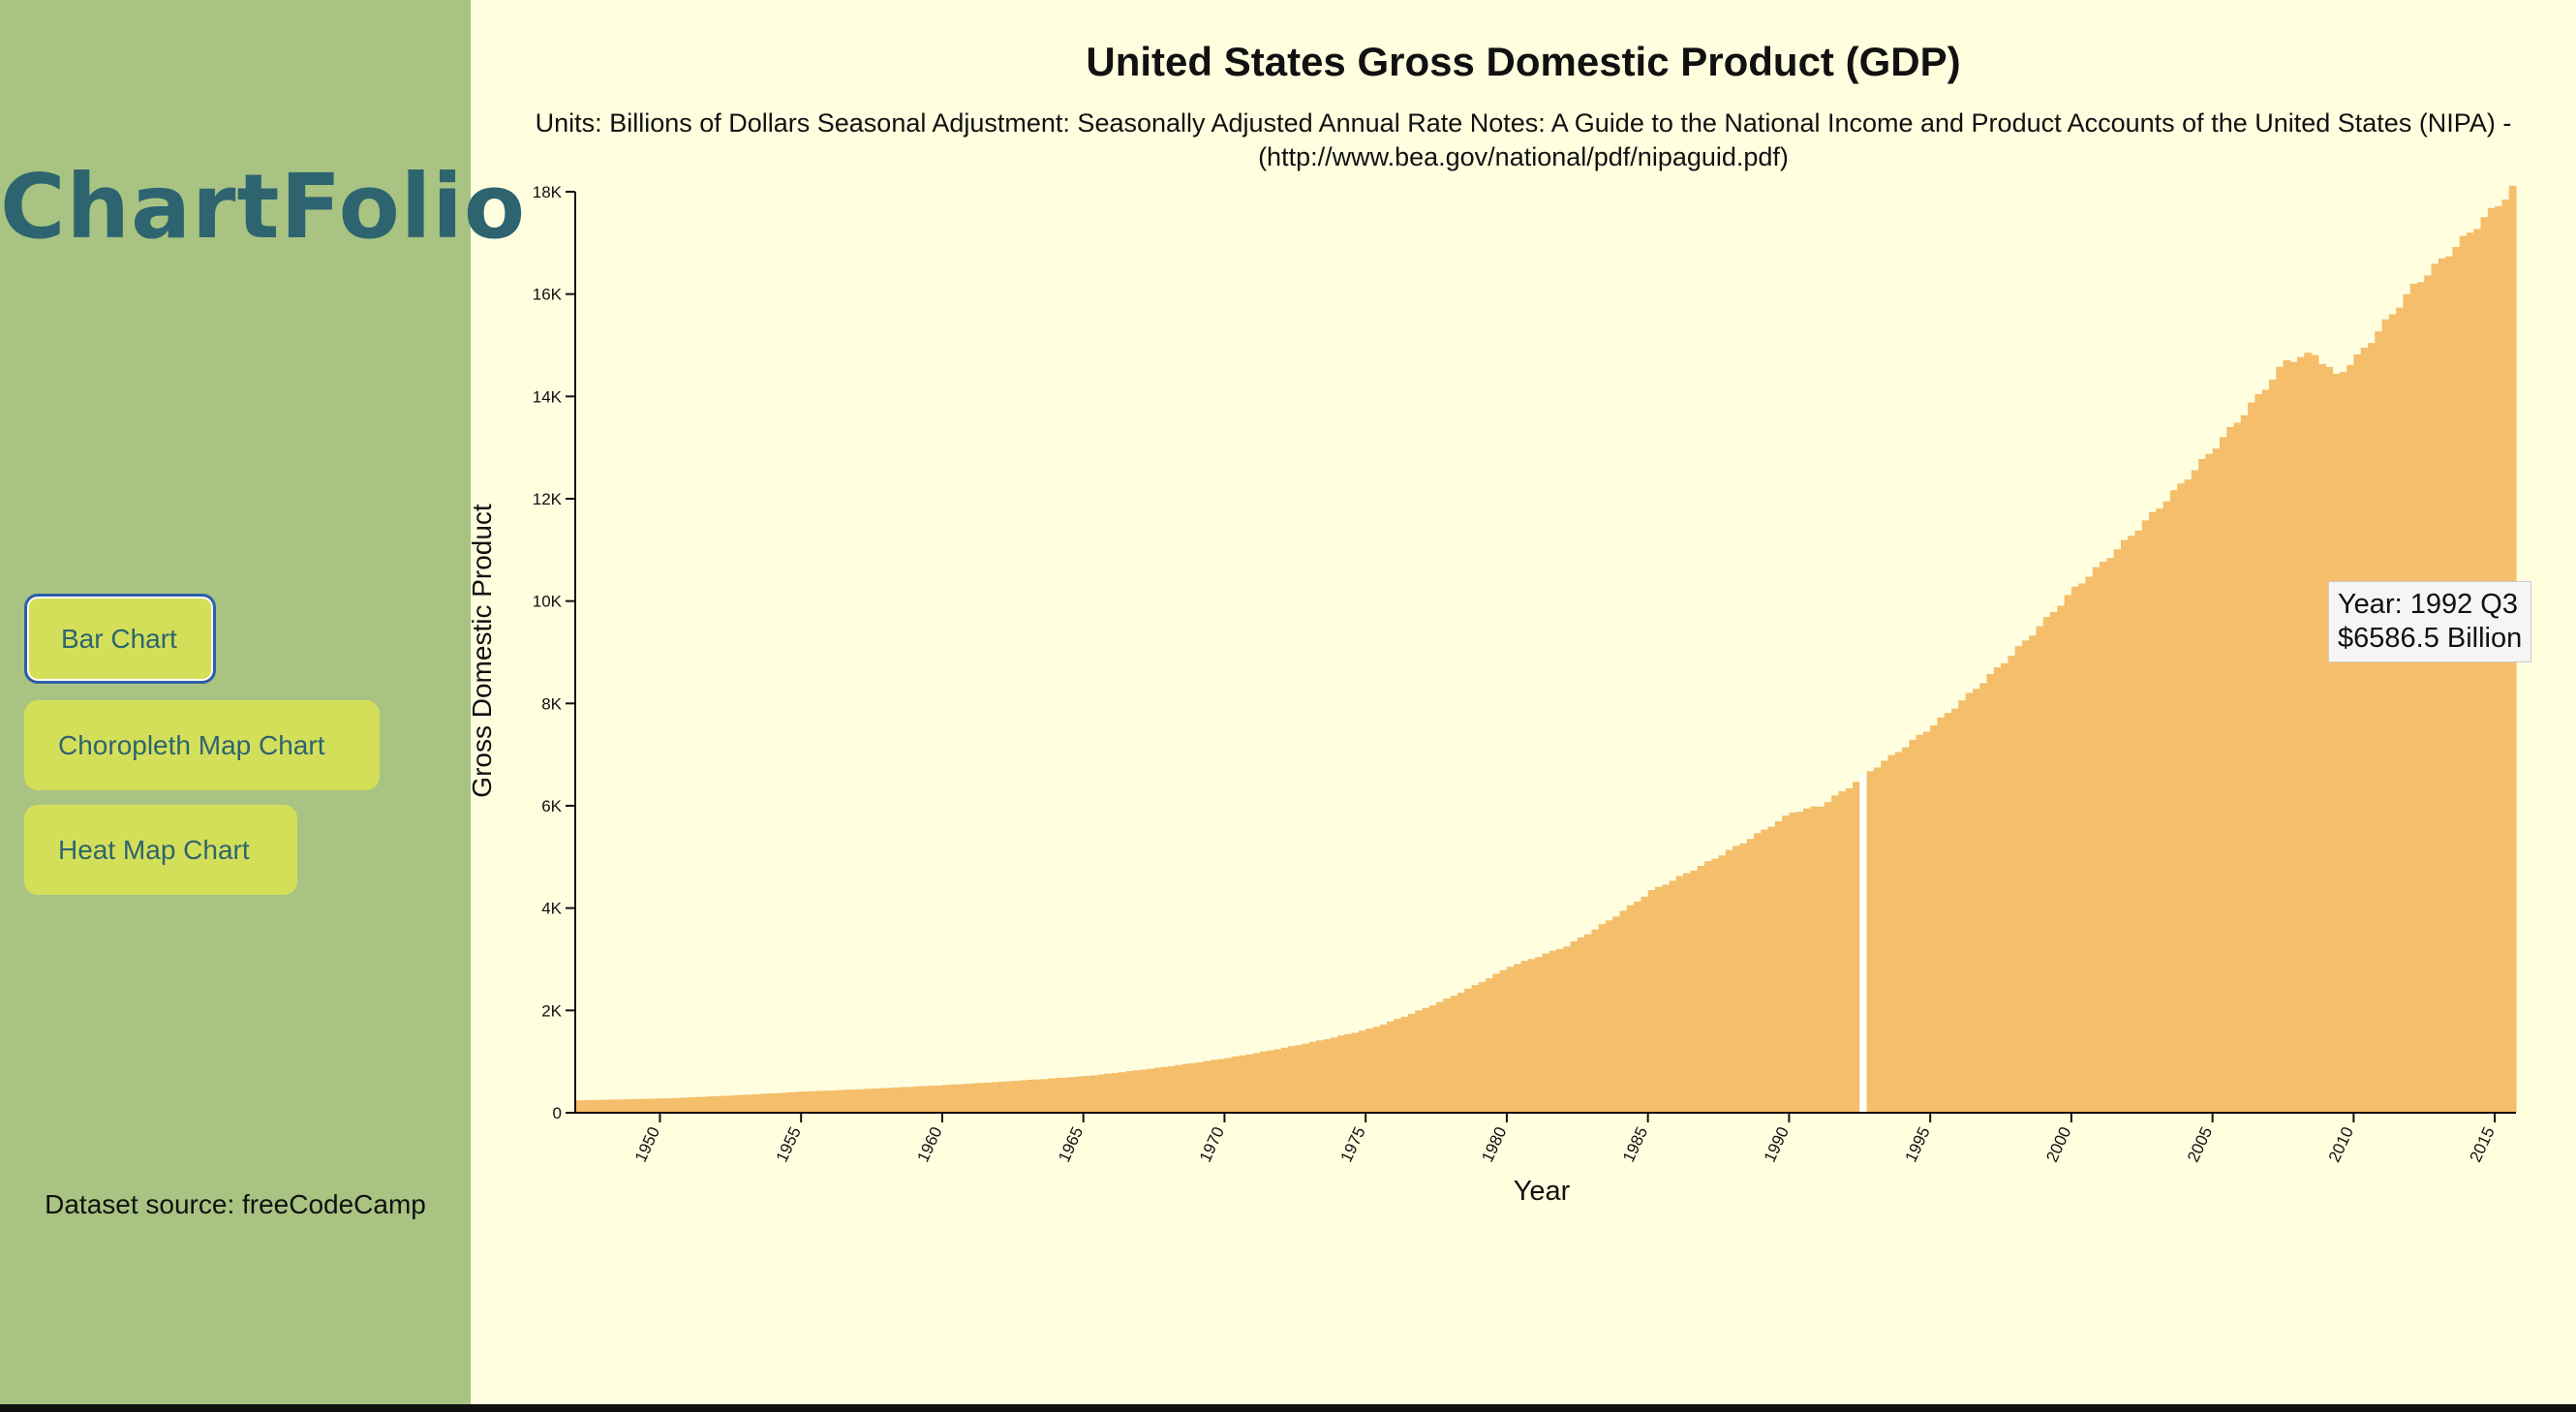 This screenshot has height=1412, width=2576. I want to click on bar-1986-q3, so click(1694, 992).